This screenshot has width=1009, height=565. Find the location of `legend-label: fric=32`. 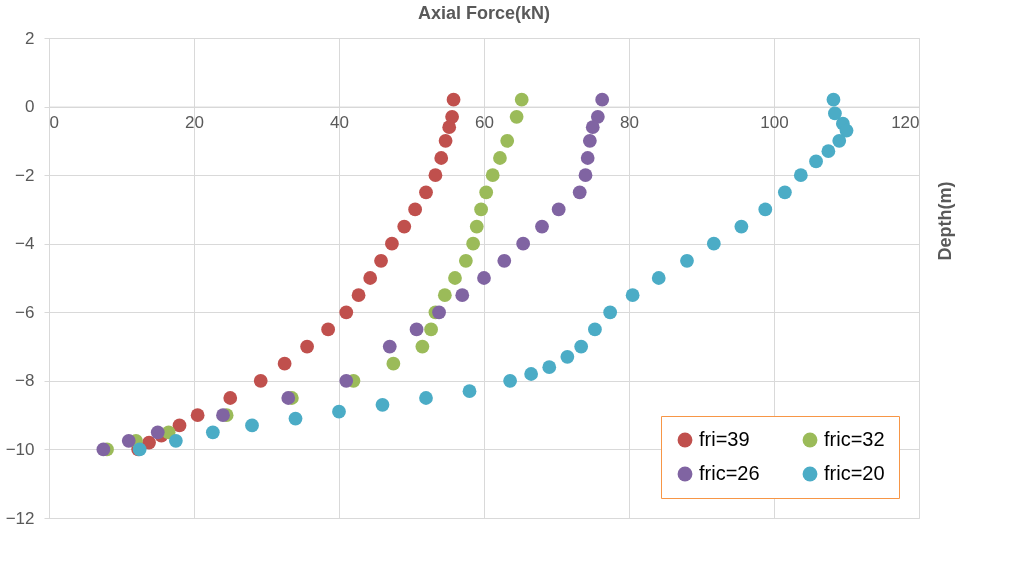

legend-label: fric=32 is located at coordinates (854, 439).